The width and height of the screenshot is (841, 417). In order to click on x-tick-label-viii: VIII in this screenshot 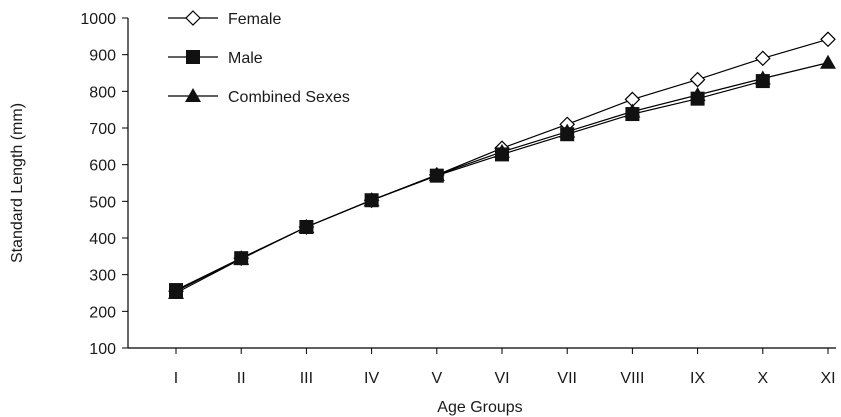, I will do `click(632, 378)`.